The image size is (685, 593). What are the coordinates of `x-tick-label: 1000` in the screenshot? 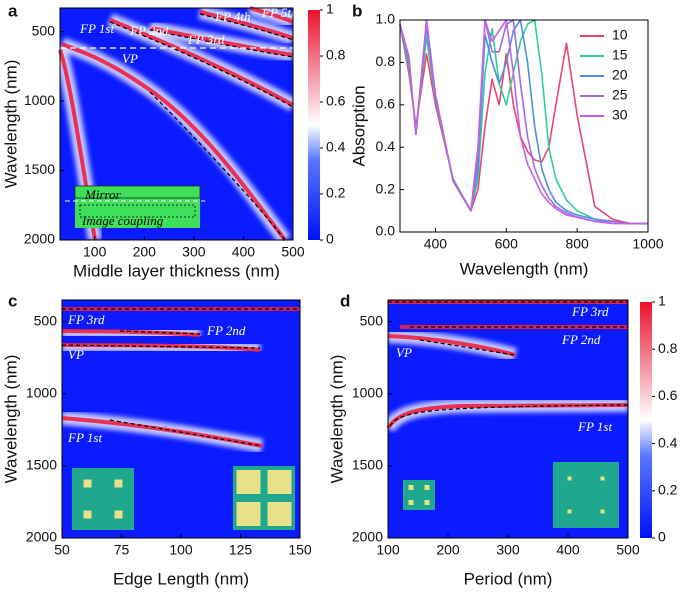 It's located at (647, 244).